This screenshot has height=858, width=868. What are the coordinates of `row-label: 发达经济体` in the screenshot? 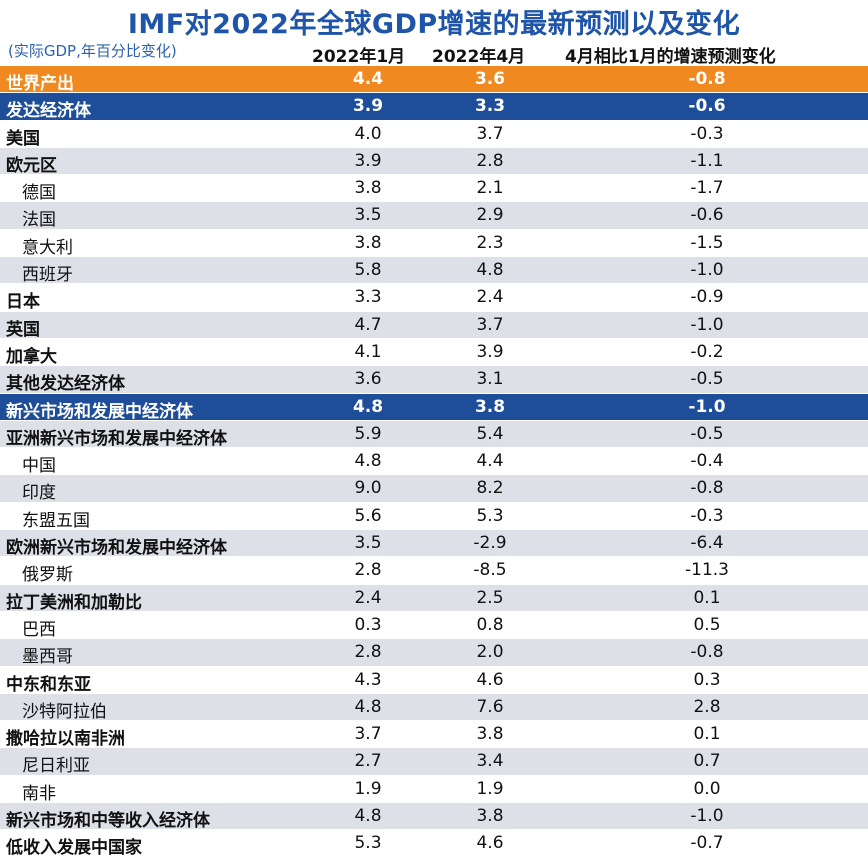 It's located at (48, 111).